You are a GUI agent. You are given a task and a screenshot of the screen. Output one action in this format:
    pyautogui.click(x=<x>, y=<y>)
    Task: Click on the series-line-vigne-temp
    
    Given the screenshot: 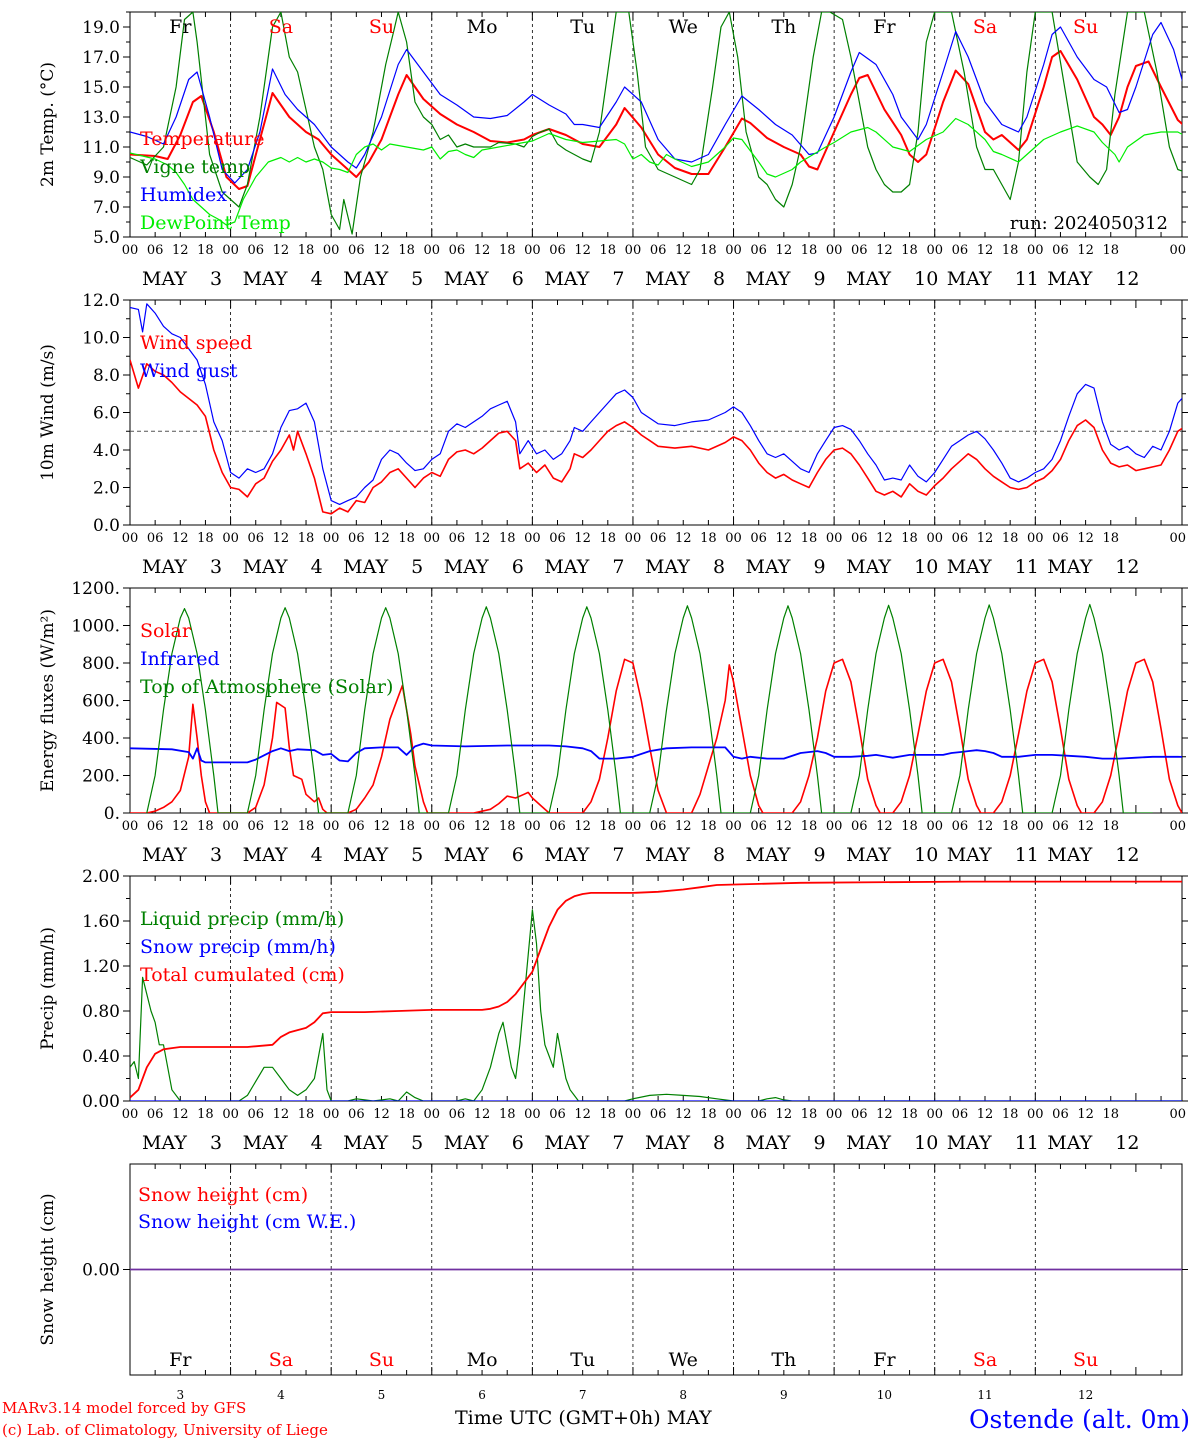 What is the action you would take?
    pyautogui.click(x=656, y=123)
    